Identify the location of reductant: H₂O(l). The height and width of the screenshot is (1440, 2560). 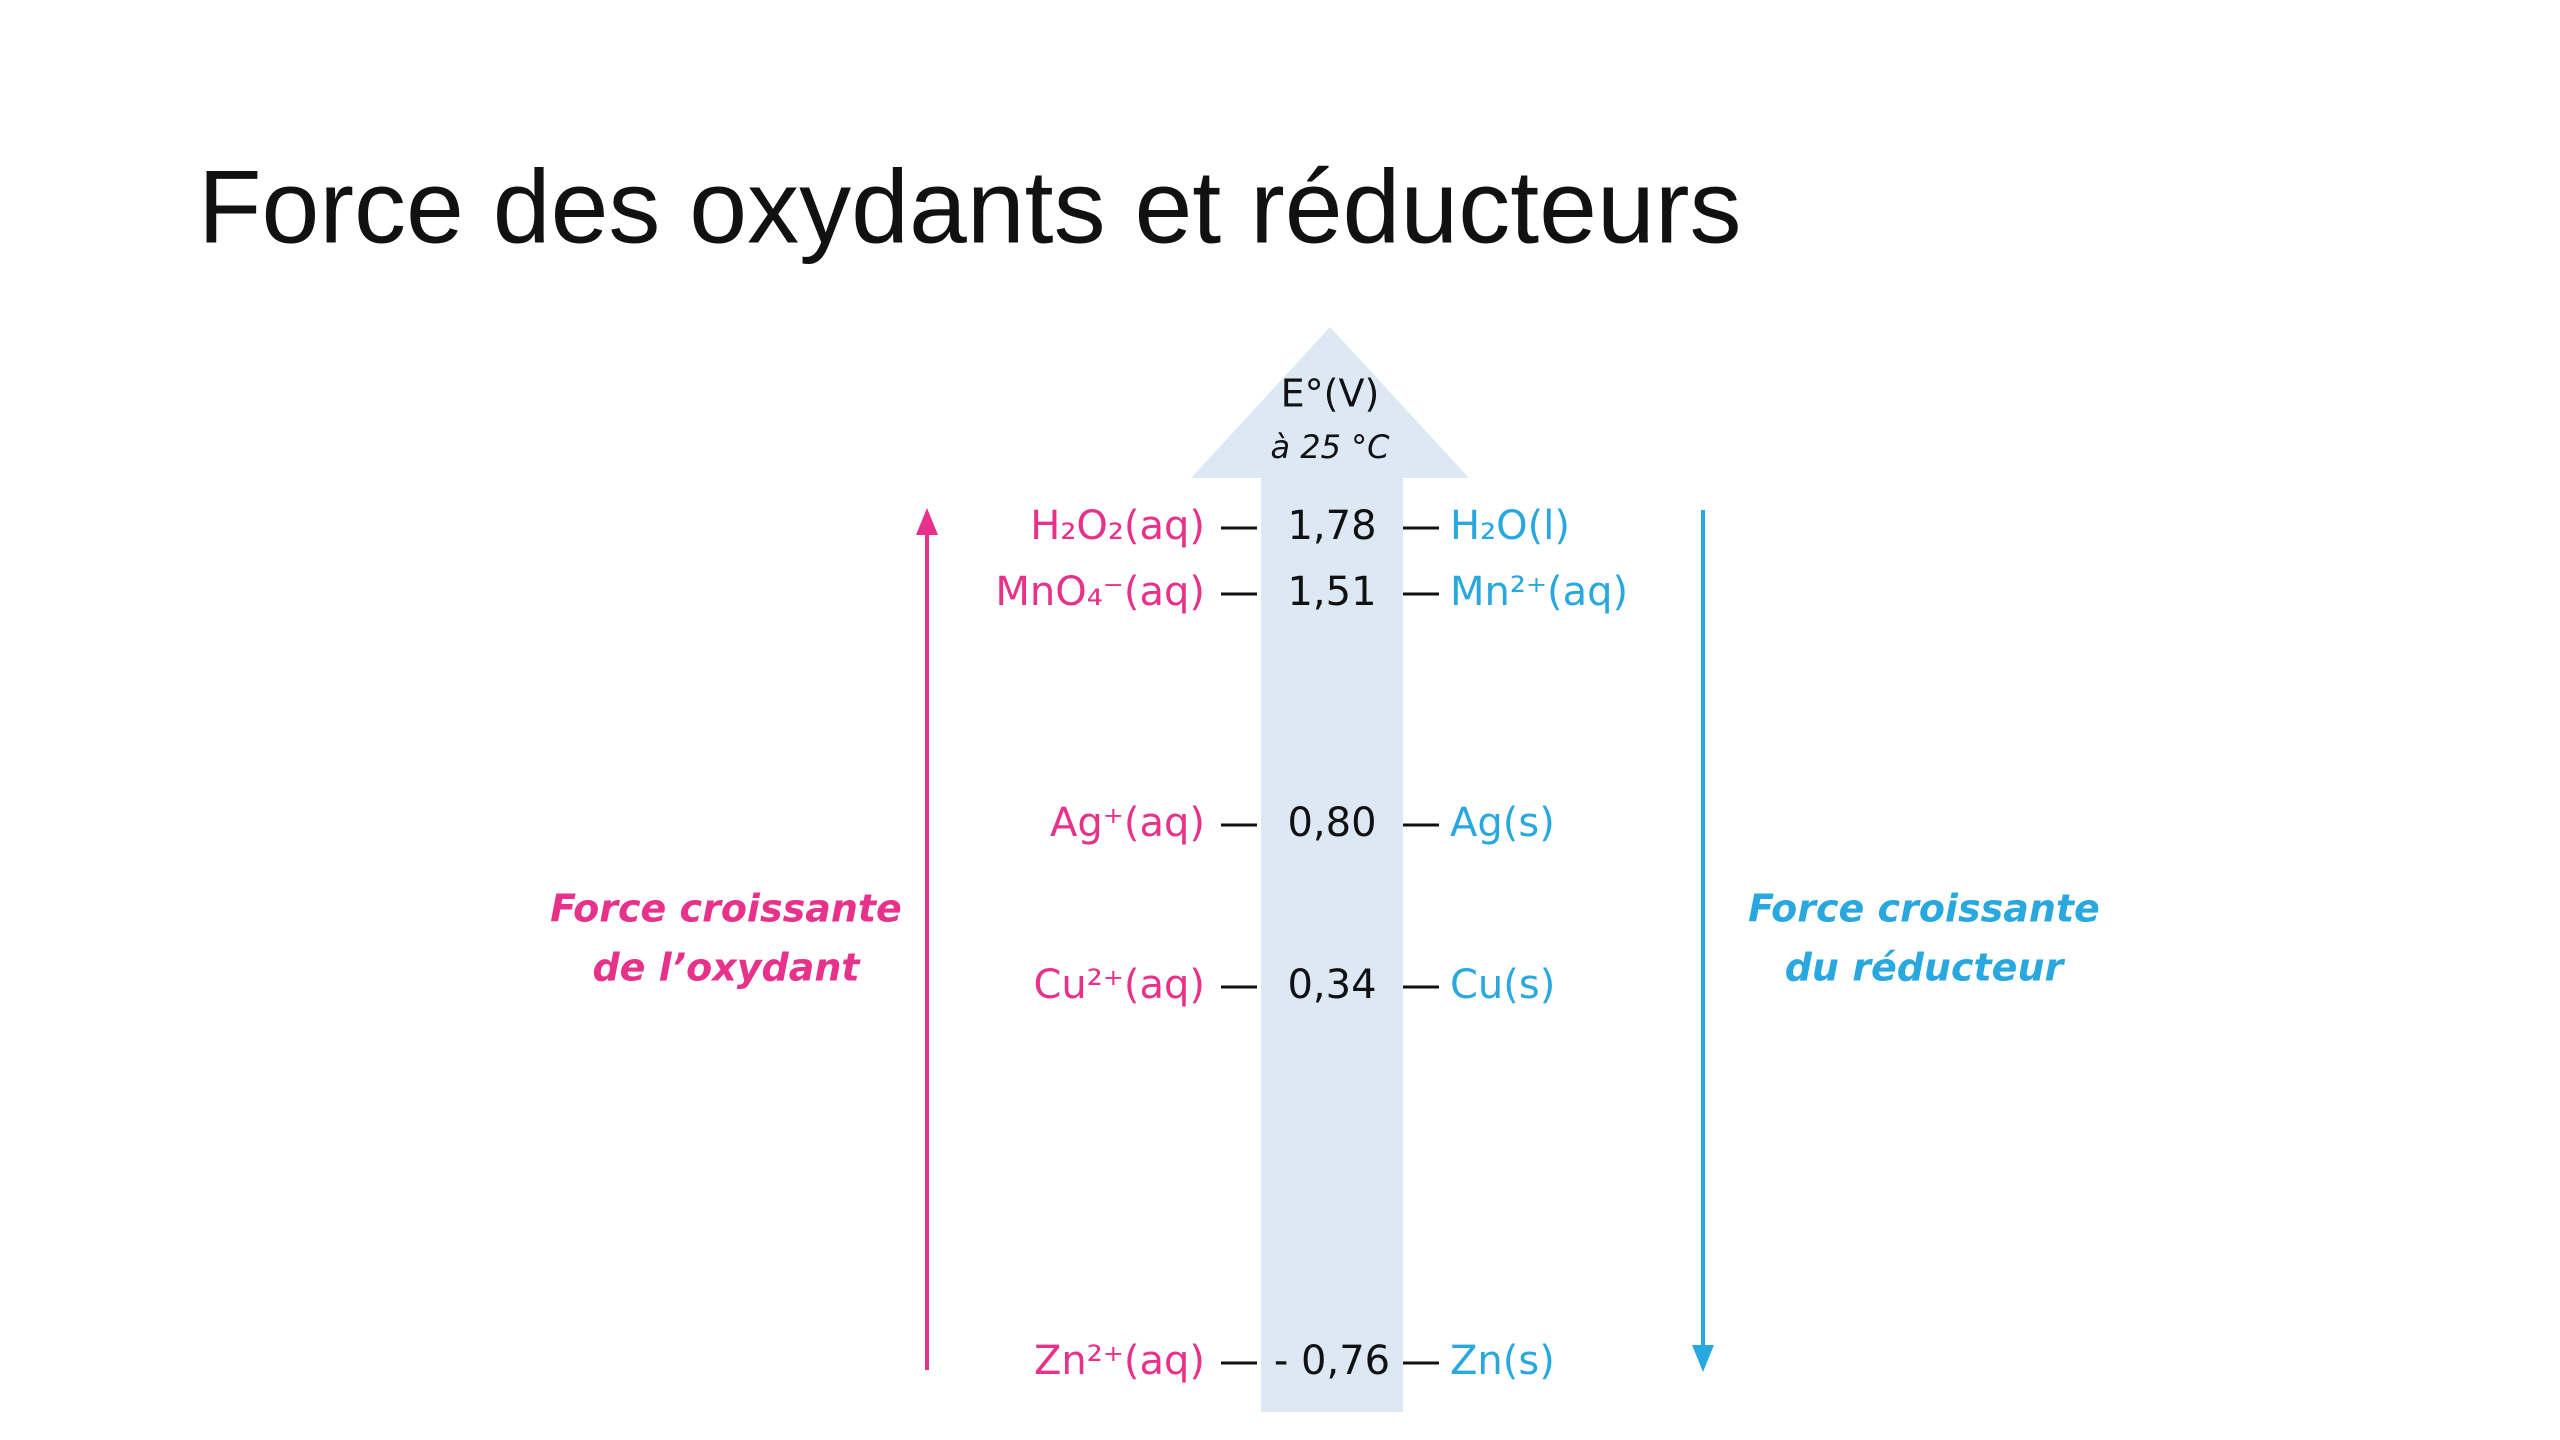
(1510, 526).